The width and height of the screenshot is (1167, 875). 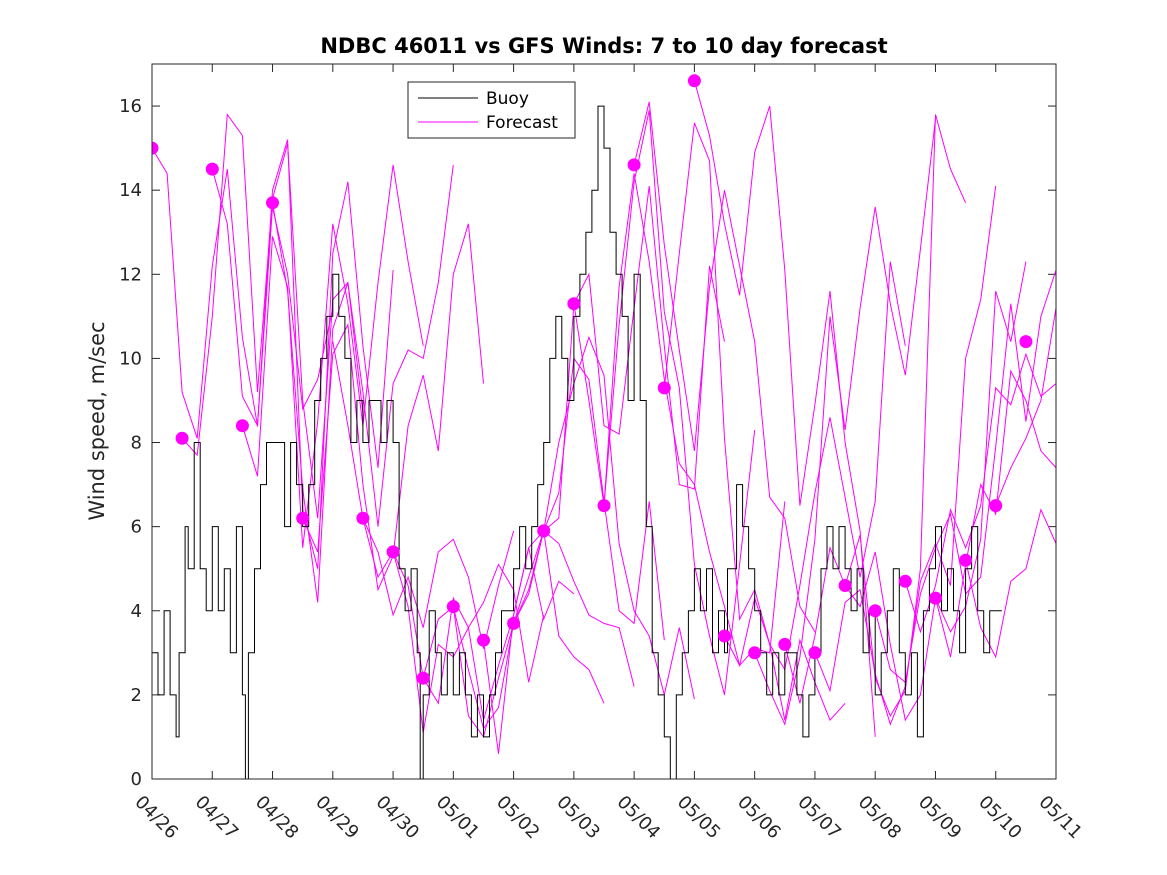 I want to click on legend: Buoy Forecast, so click(x=491, y=110).